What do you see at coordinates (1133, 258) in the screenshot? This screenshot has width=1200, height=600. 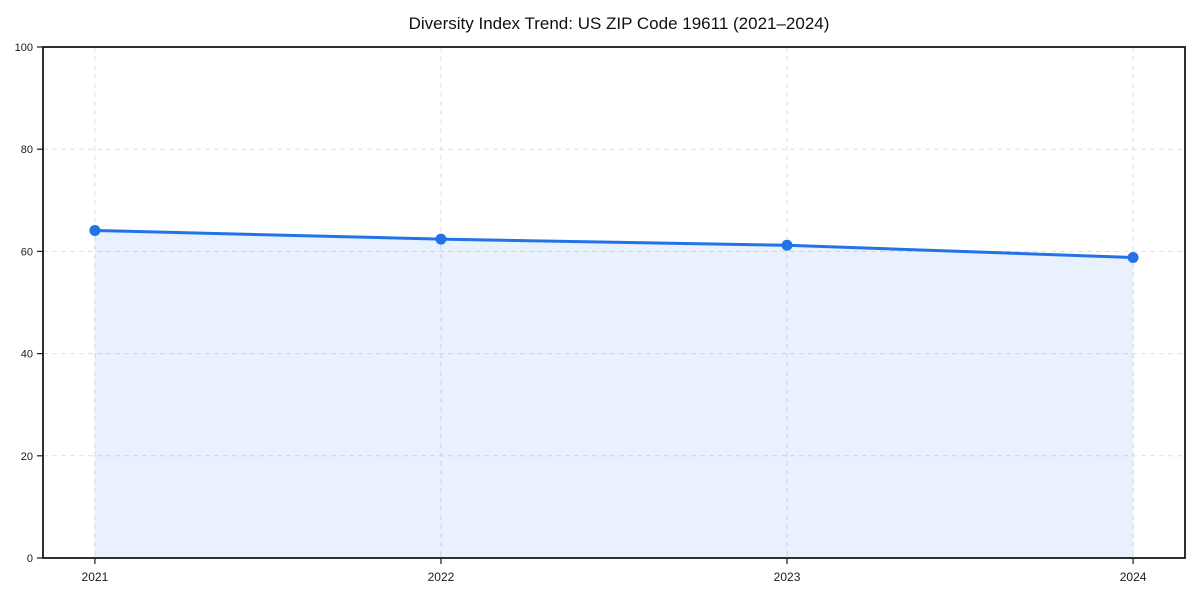 I see `data-point-2024` at bounding box center [1133, 258].